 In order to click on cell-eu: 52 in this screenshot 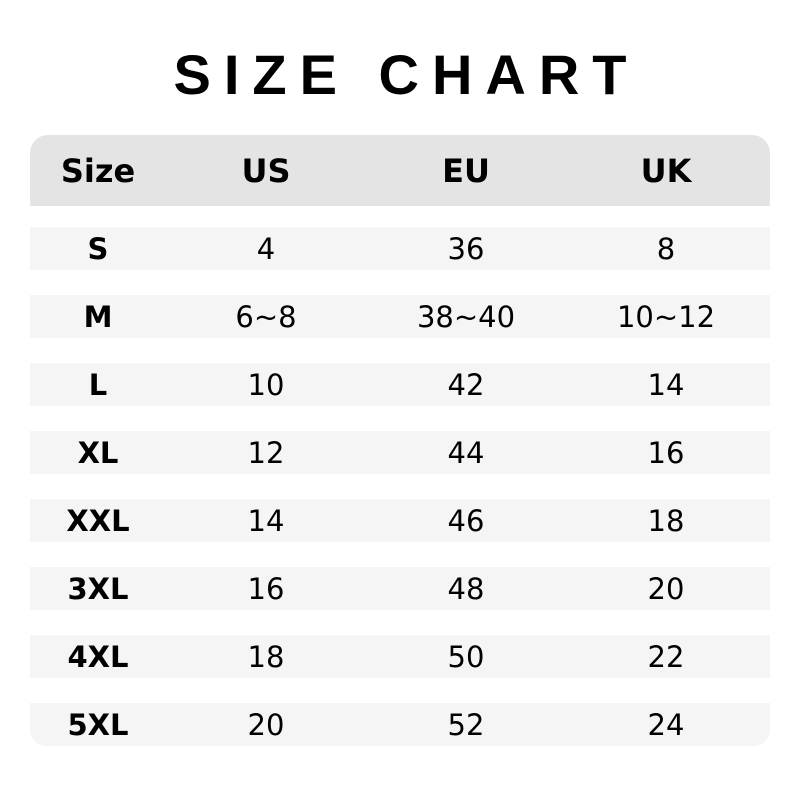, I will do `click(466, 724)`.